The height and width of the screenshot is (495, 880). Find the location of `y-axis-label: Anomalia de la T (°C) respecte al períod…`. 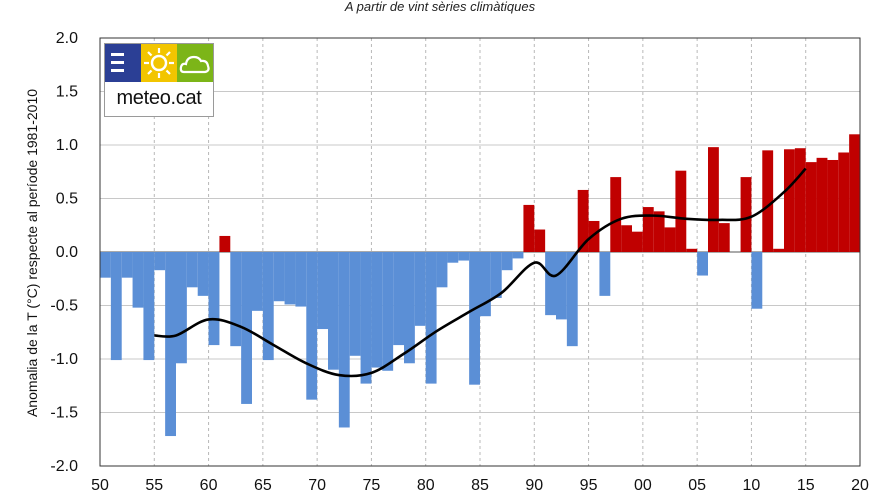

y-axis-label: Anomalia de la T (°C) respecte al períod… is located at coordinates (32, 253).